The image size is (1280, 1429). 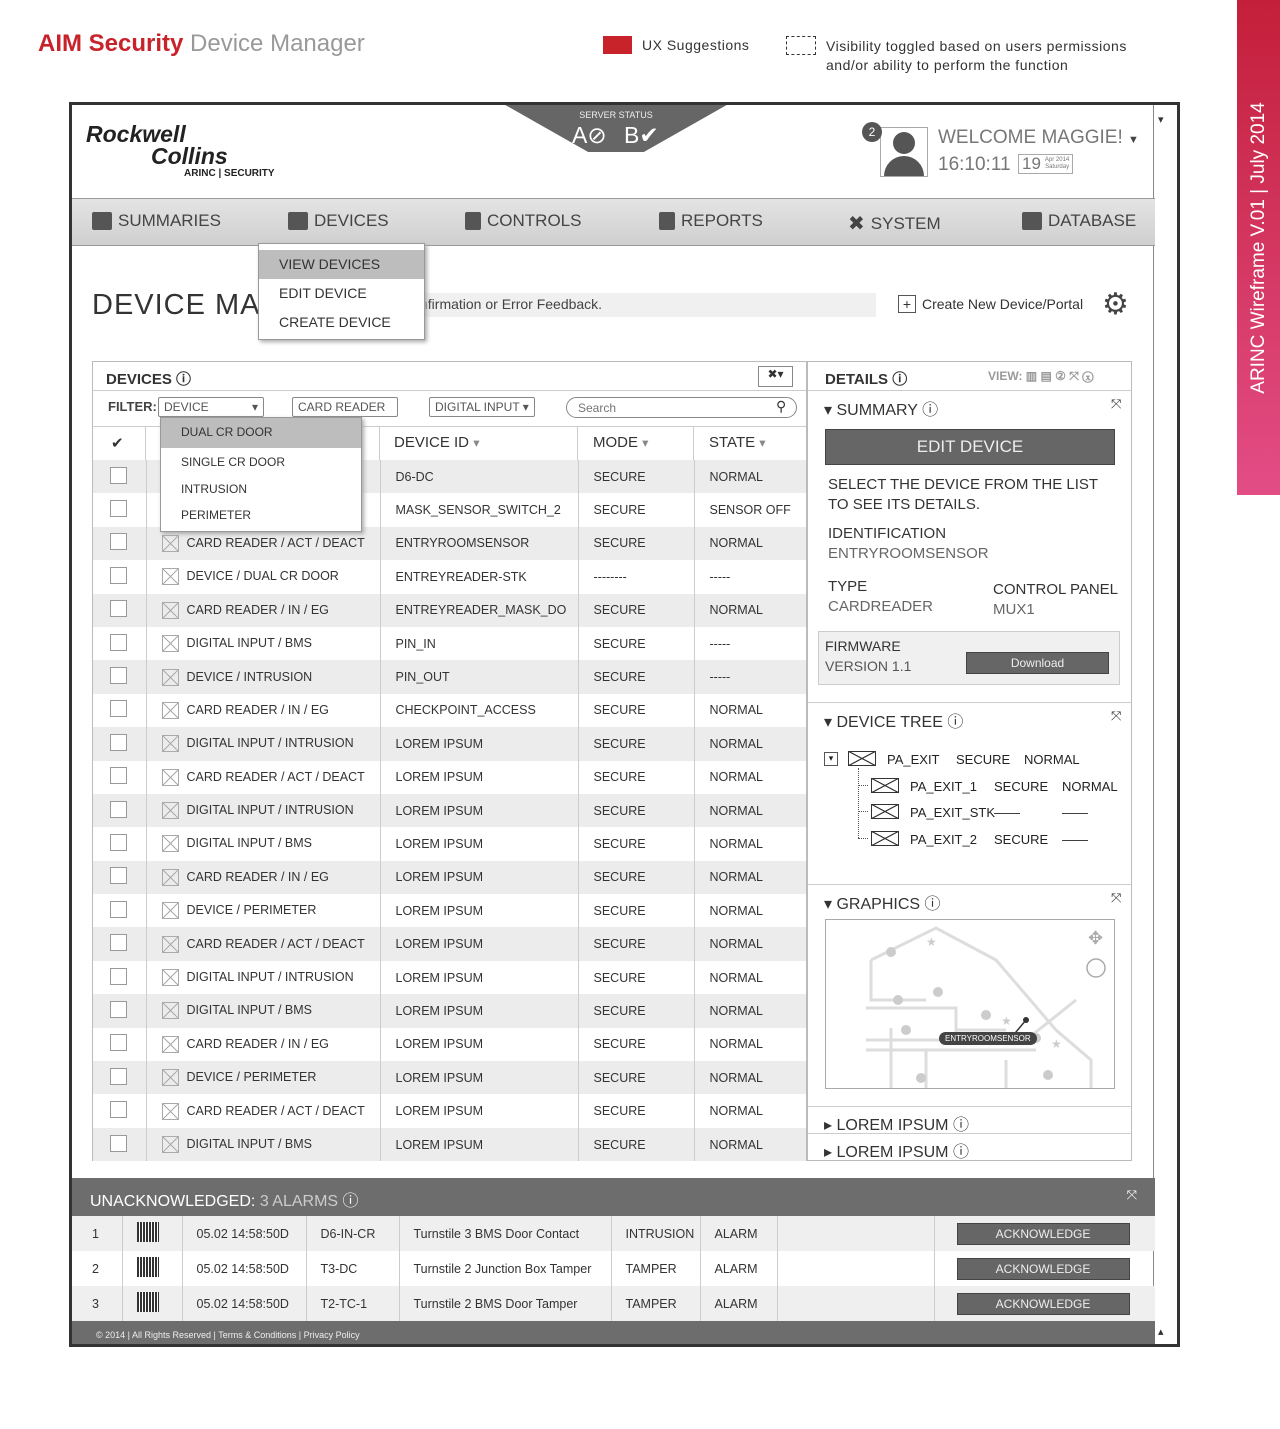 I want to click on edit-device-button: EDIT DEVICE, so click(x=970, y=447).